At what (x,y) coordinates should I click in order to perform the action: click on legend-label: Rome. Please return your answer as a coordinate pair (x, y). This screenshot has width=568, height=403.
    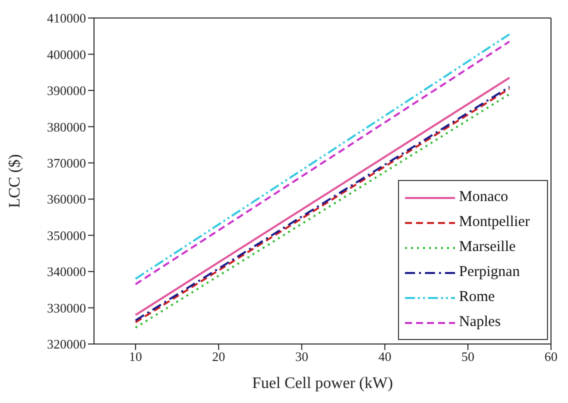
    Looking at the image, I should click on (477, 297).